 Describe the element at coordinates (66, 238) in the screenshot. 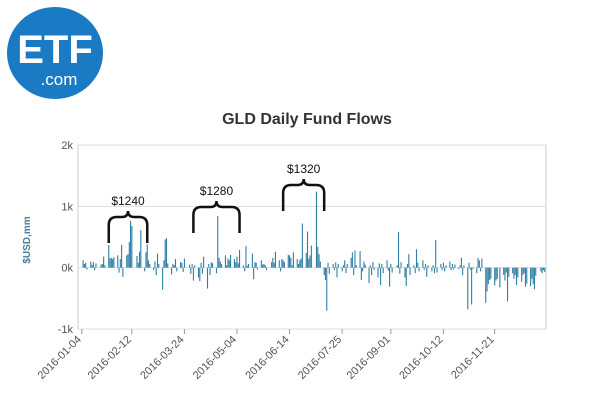

I see `y-axis-ticks: -1k 0k 1k 2k` at that location.